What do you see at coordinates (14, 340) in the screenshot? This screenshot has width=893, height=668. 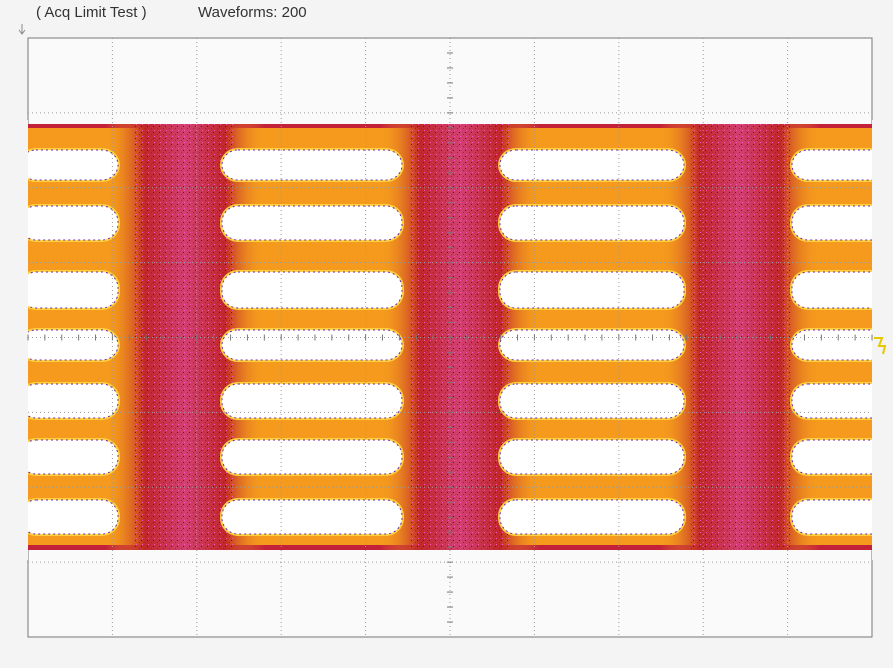 I see `clip-left` at bounding box center [14, 340].